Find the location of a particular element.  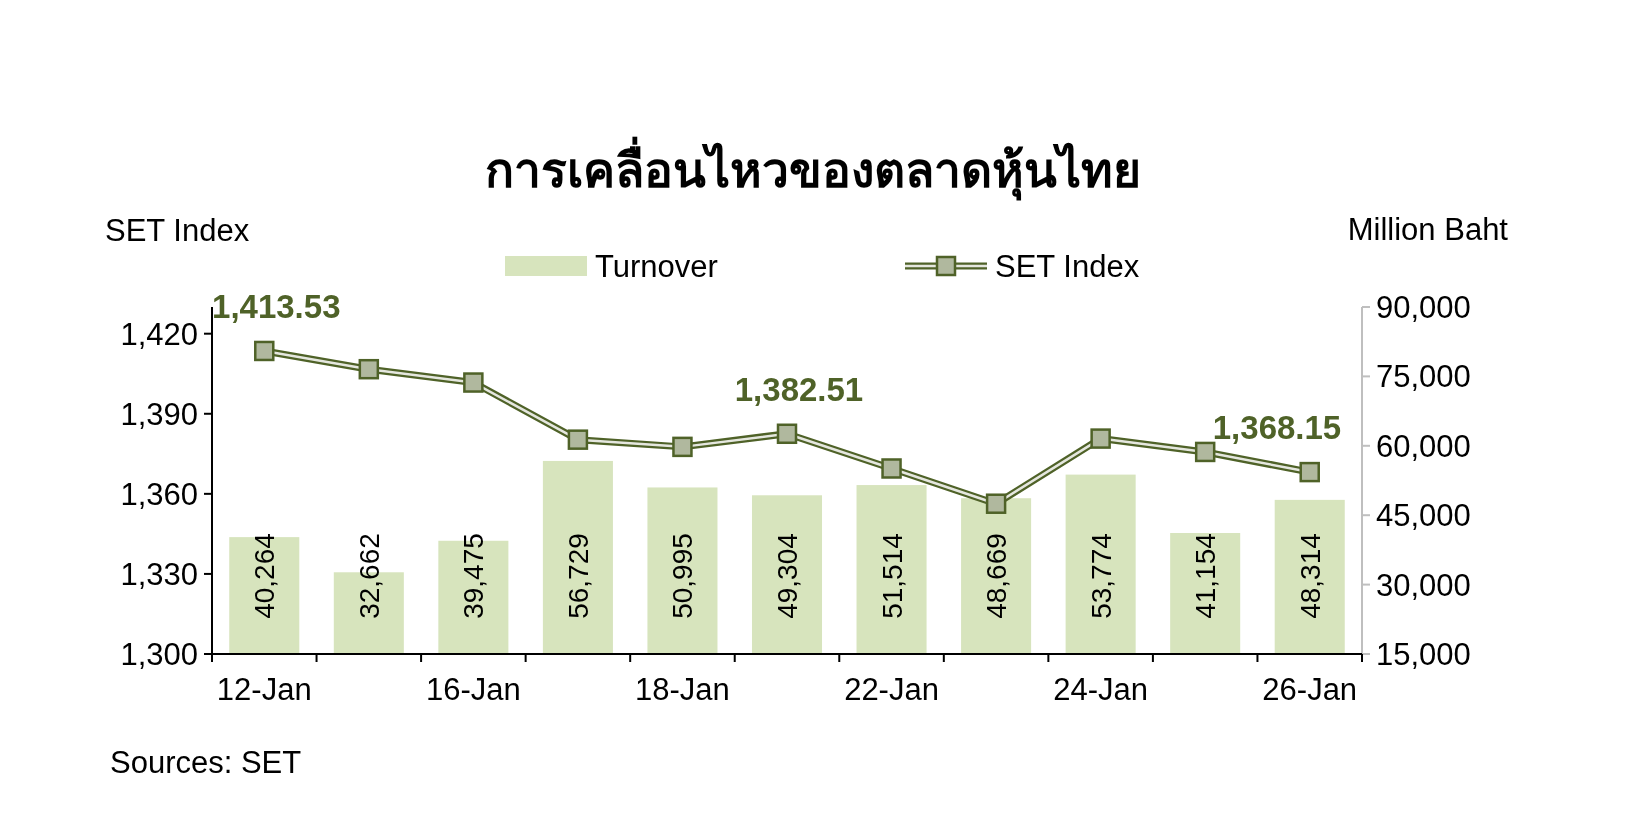

y2-tick-label: 90,000 is located at coordinates (1423, 307).